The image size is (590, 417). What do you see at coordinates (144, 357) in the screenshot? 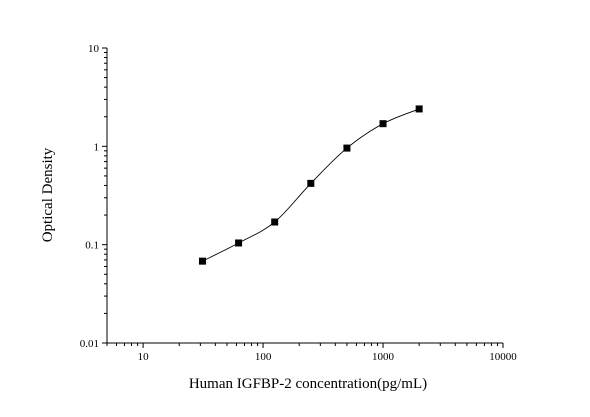
I see `x-tick-label: 10` at bounding box center [144, 357].